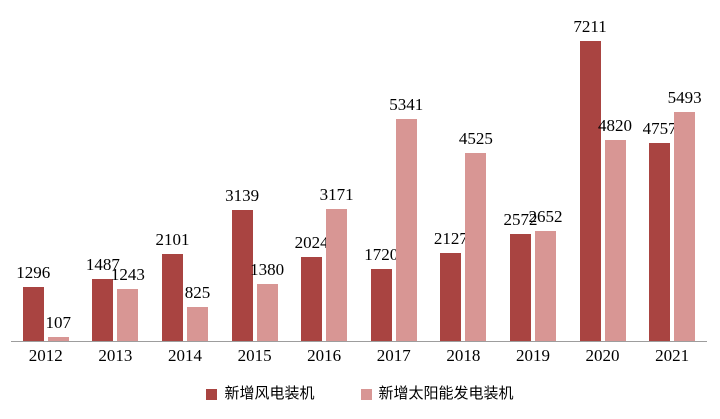 This screenshot has height=419, width=720. I want to click on bar-group: 2024 3171, so click(324, 170).